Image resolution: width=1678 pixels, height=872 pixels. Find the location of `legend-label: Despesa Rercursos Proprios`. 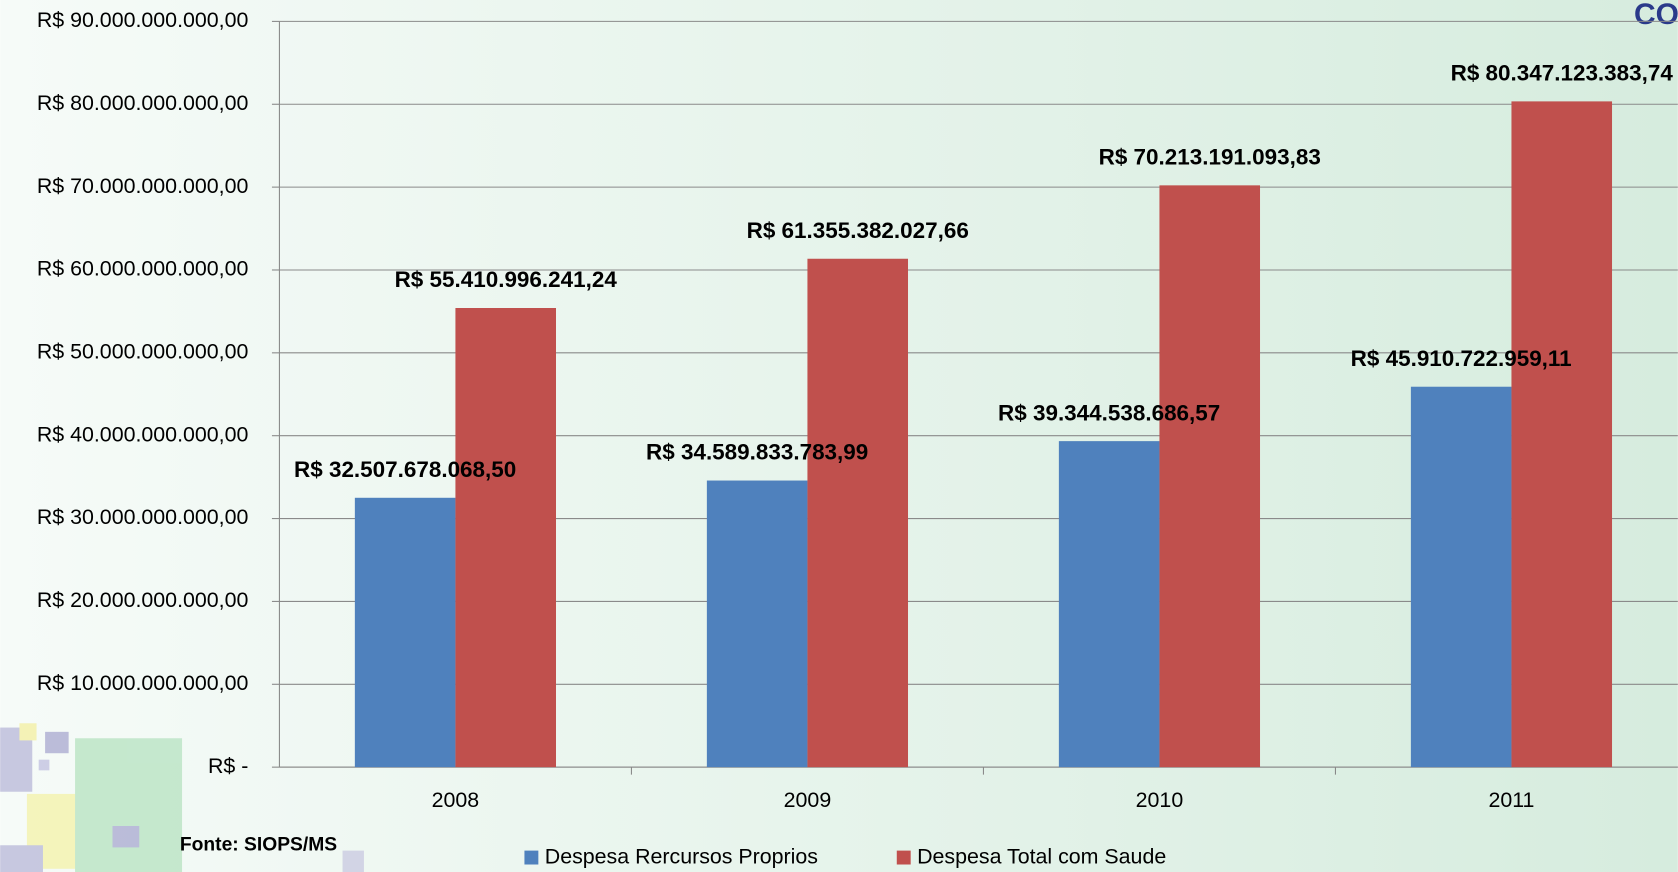

legend-label: Despesa Rercursos Proprios is located at coordinates (681, 857).